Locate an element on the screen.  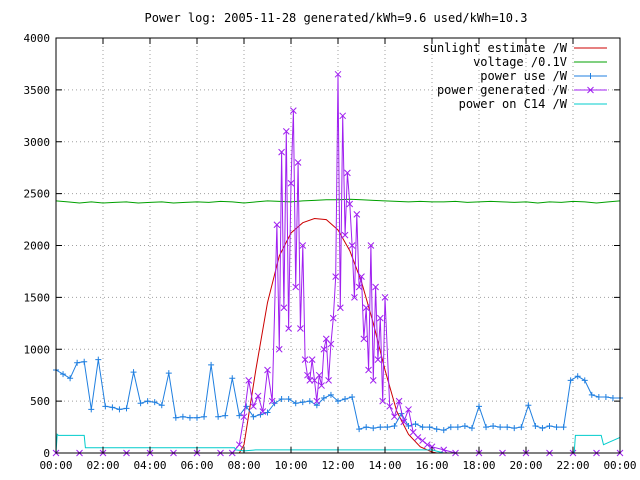
y-tick-label: 3500 is located at coordinates (37, 90).